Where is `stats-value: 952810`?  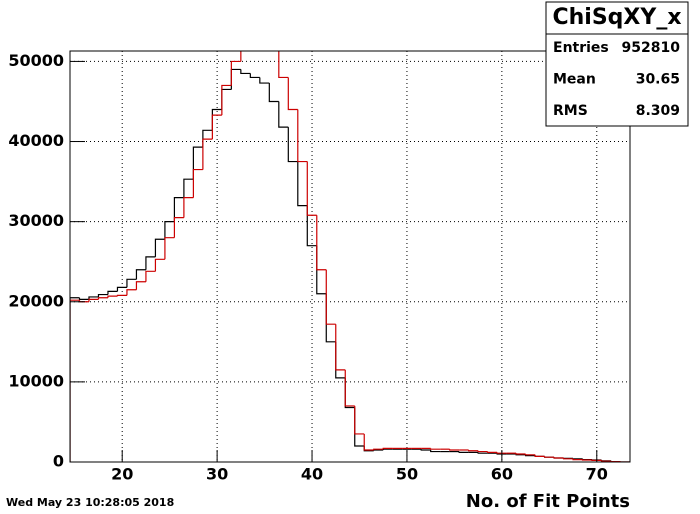
stats-value: 952810 is located at coordinates (651, 48).